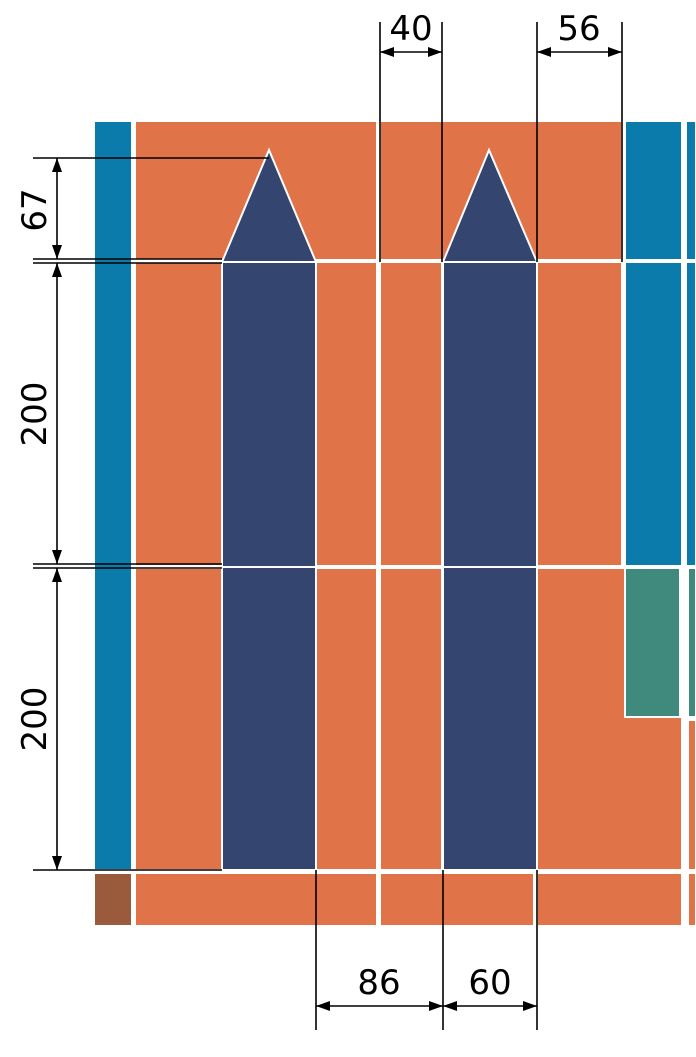 The height and width of the screenshot is (1057, 696). What do you see at coordinates (691, 642) in the screenshot?
I see `right-teal-edge` at bounding box center [691, 642].